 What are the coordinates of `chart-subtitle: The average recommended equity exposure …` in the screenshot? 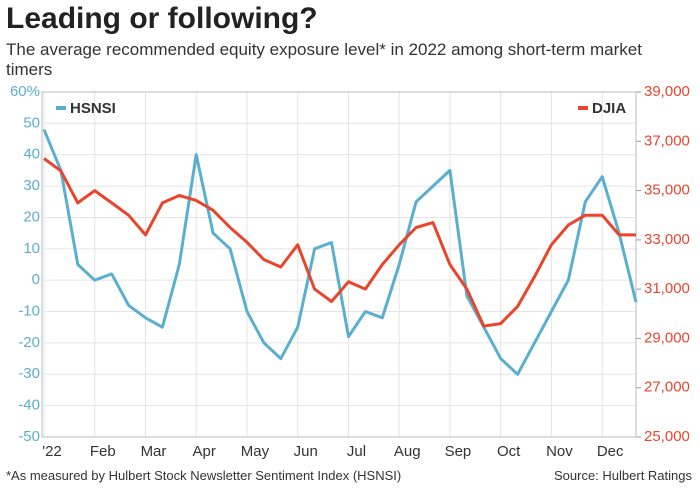 It's located at (324, 59).